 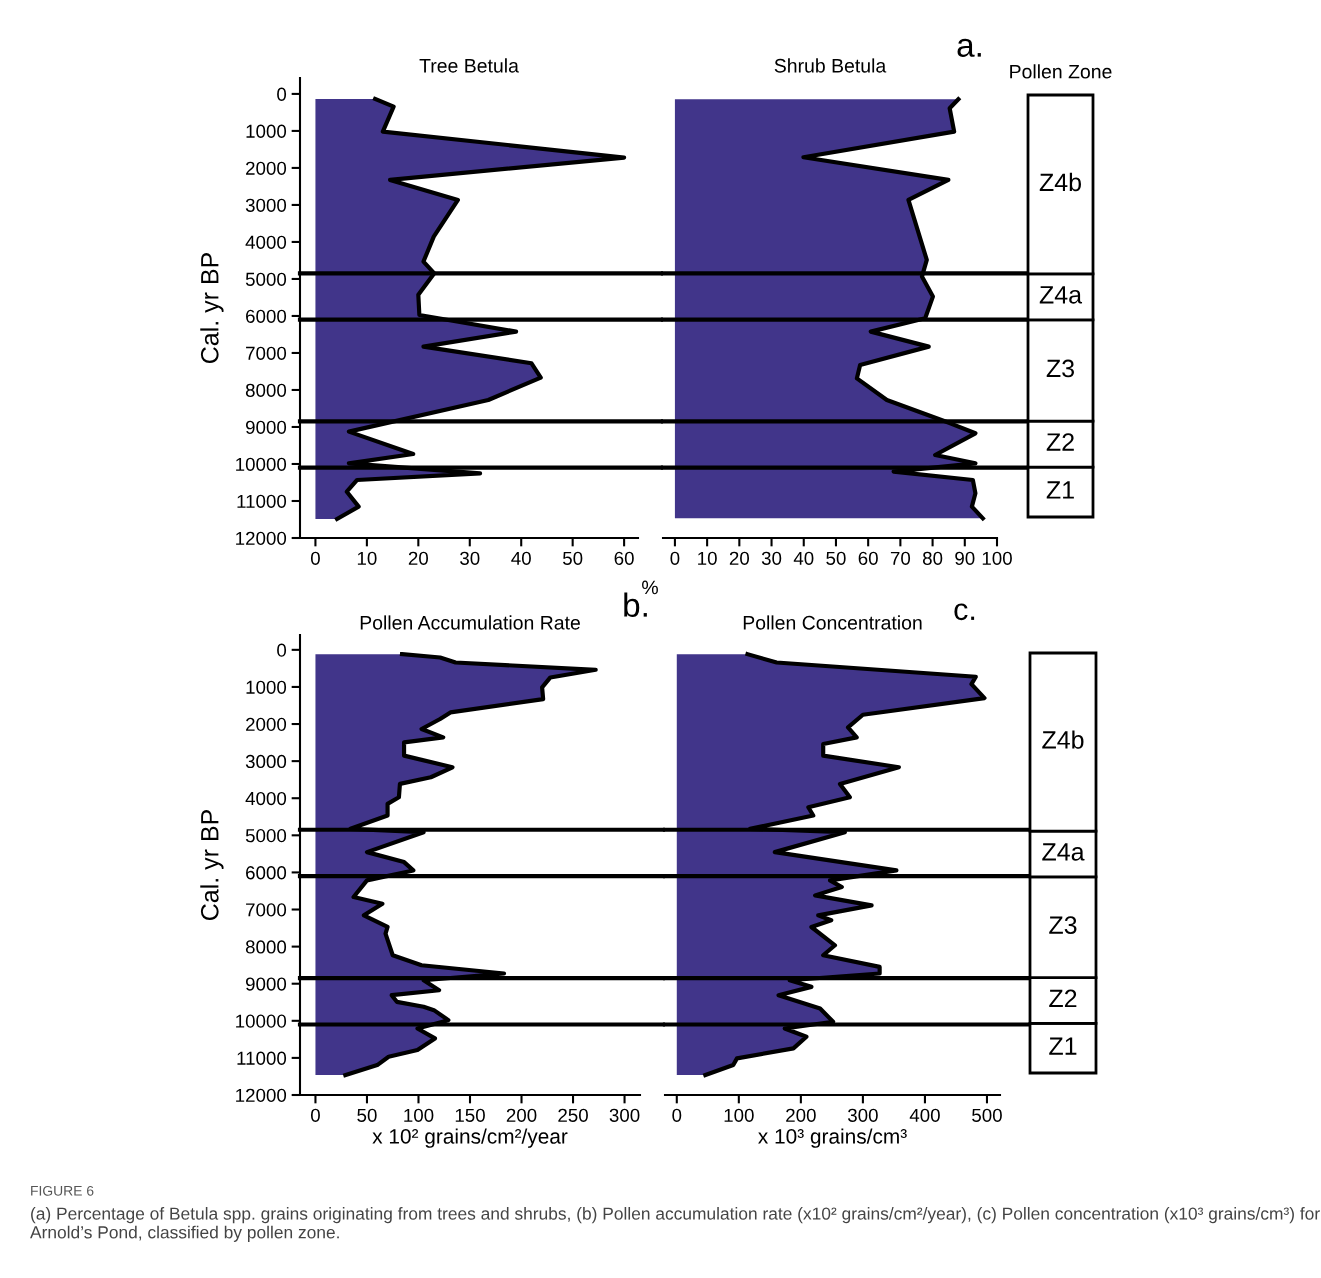 I want to click on caption: FIGURE 6, so click(x=62, y=1190).